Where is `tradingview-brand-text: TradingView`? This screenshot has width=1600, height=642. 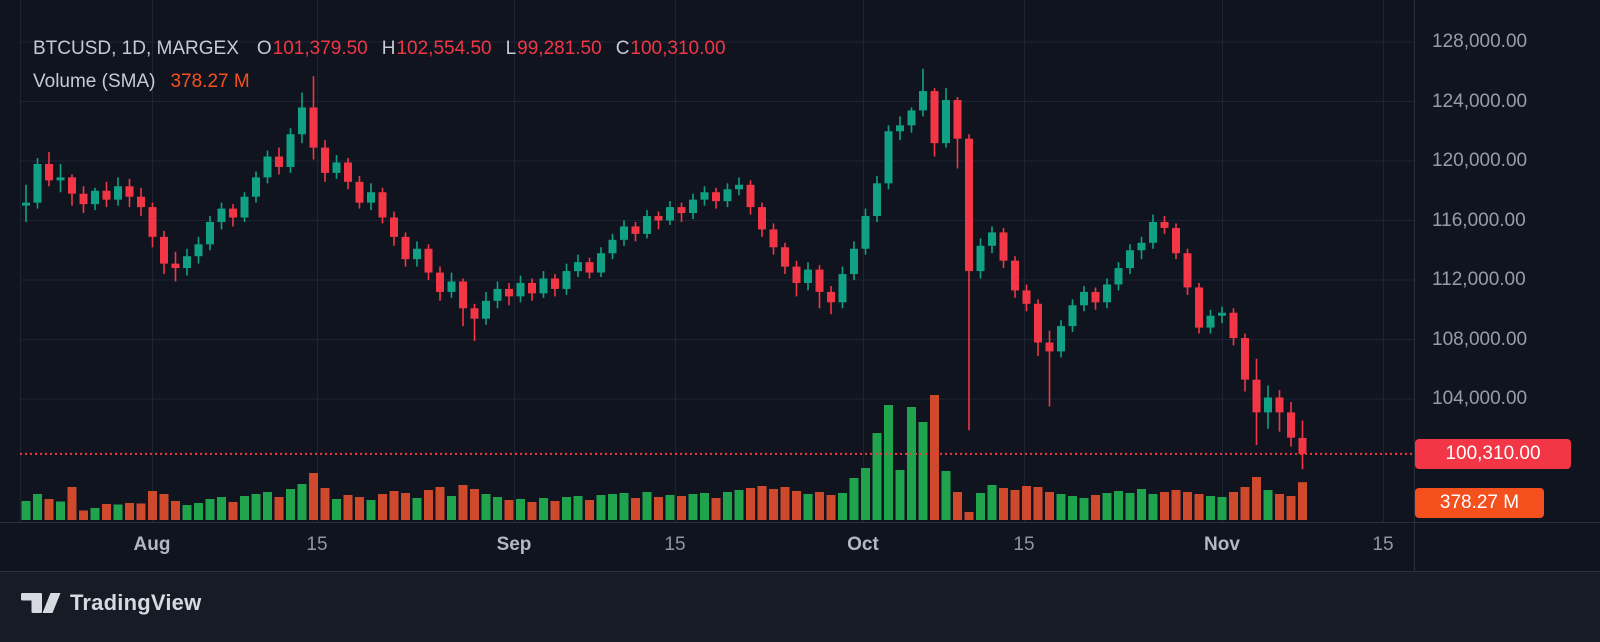 tradingview-brand-text: TradingView is located at coordinates (136, 602).